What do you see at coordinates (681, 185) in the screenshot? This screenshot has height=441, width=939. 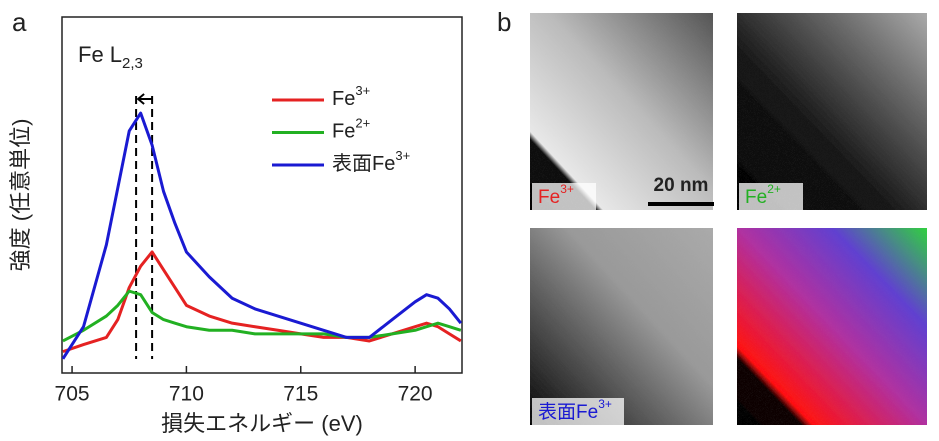 I see `scale-bar-label: 20 nm` at bounding box center [681, 185].